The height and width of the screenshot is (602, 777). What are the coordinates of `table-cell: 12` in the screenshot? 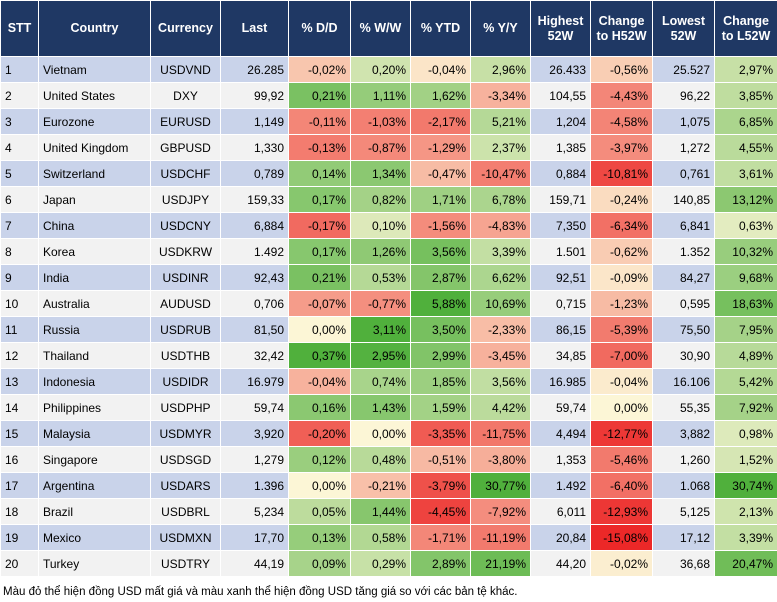 It's located at (19, 355).